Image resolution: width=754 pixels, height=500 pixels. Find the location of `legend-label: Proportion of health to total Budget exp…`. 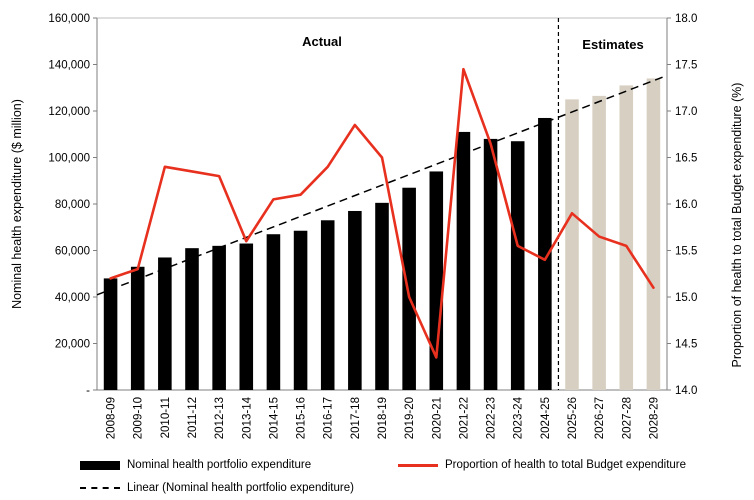

legend-label: Proportion of health to total Budget exp… is located at coordinates (566, 465).